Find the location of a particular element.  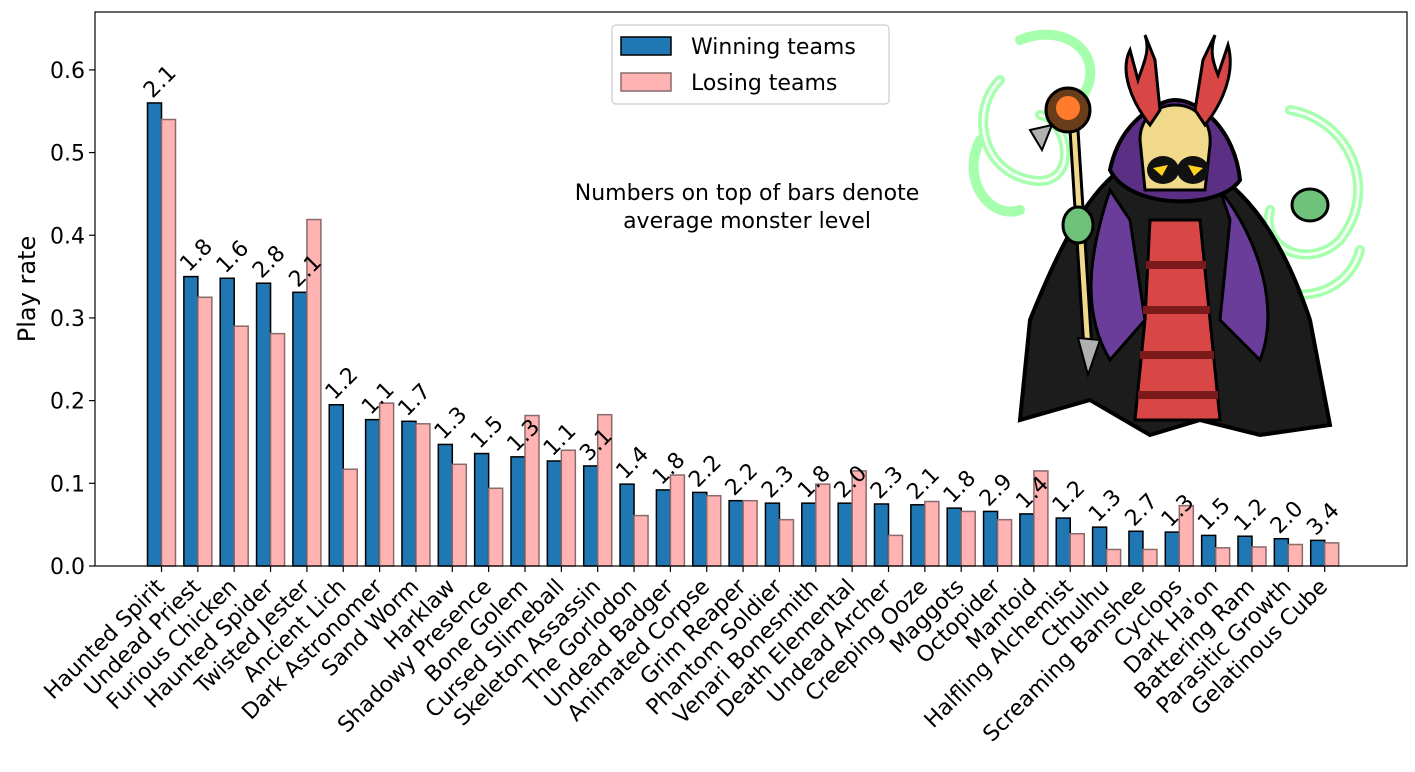

bar-level-label-2: 1.6 is located at coordinates (233, 257).